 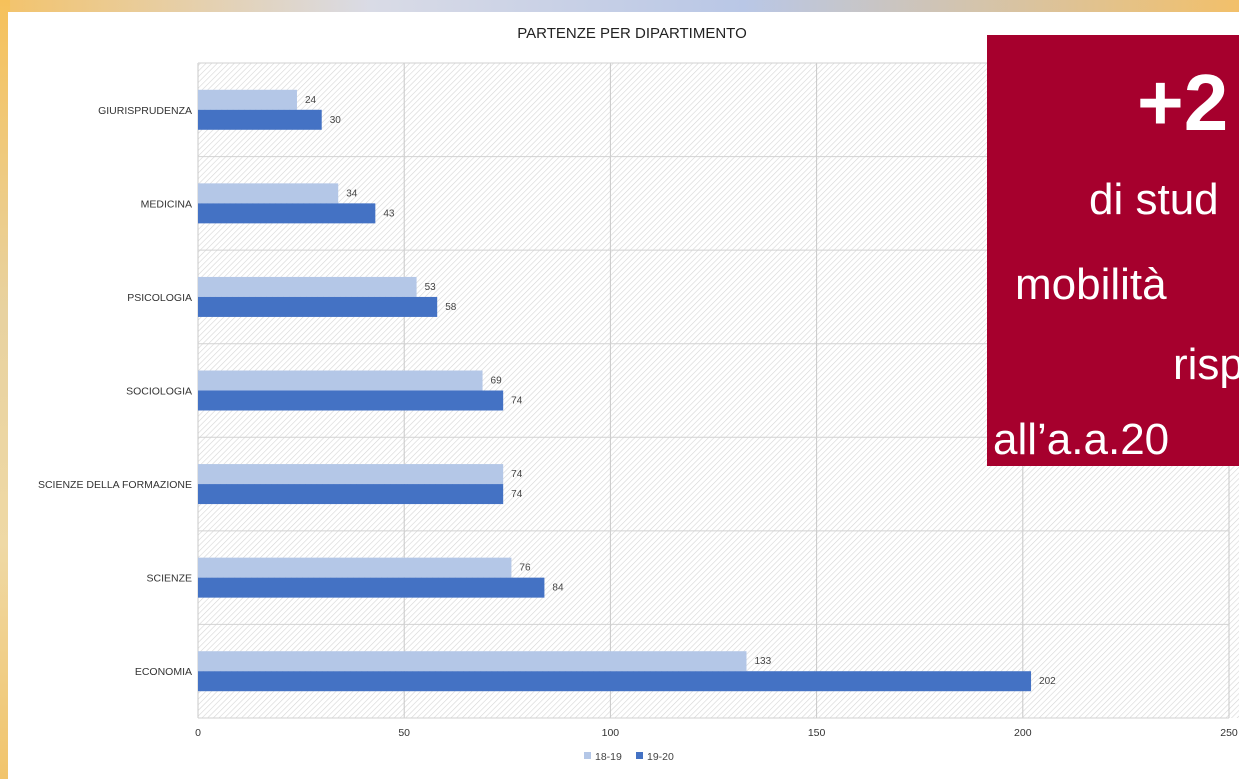 I want to click on data-label: 58, so click(x=451, y=307).